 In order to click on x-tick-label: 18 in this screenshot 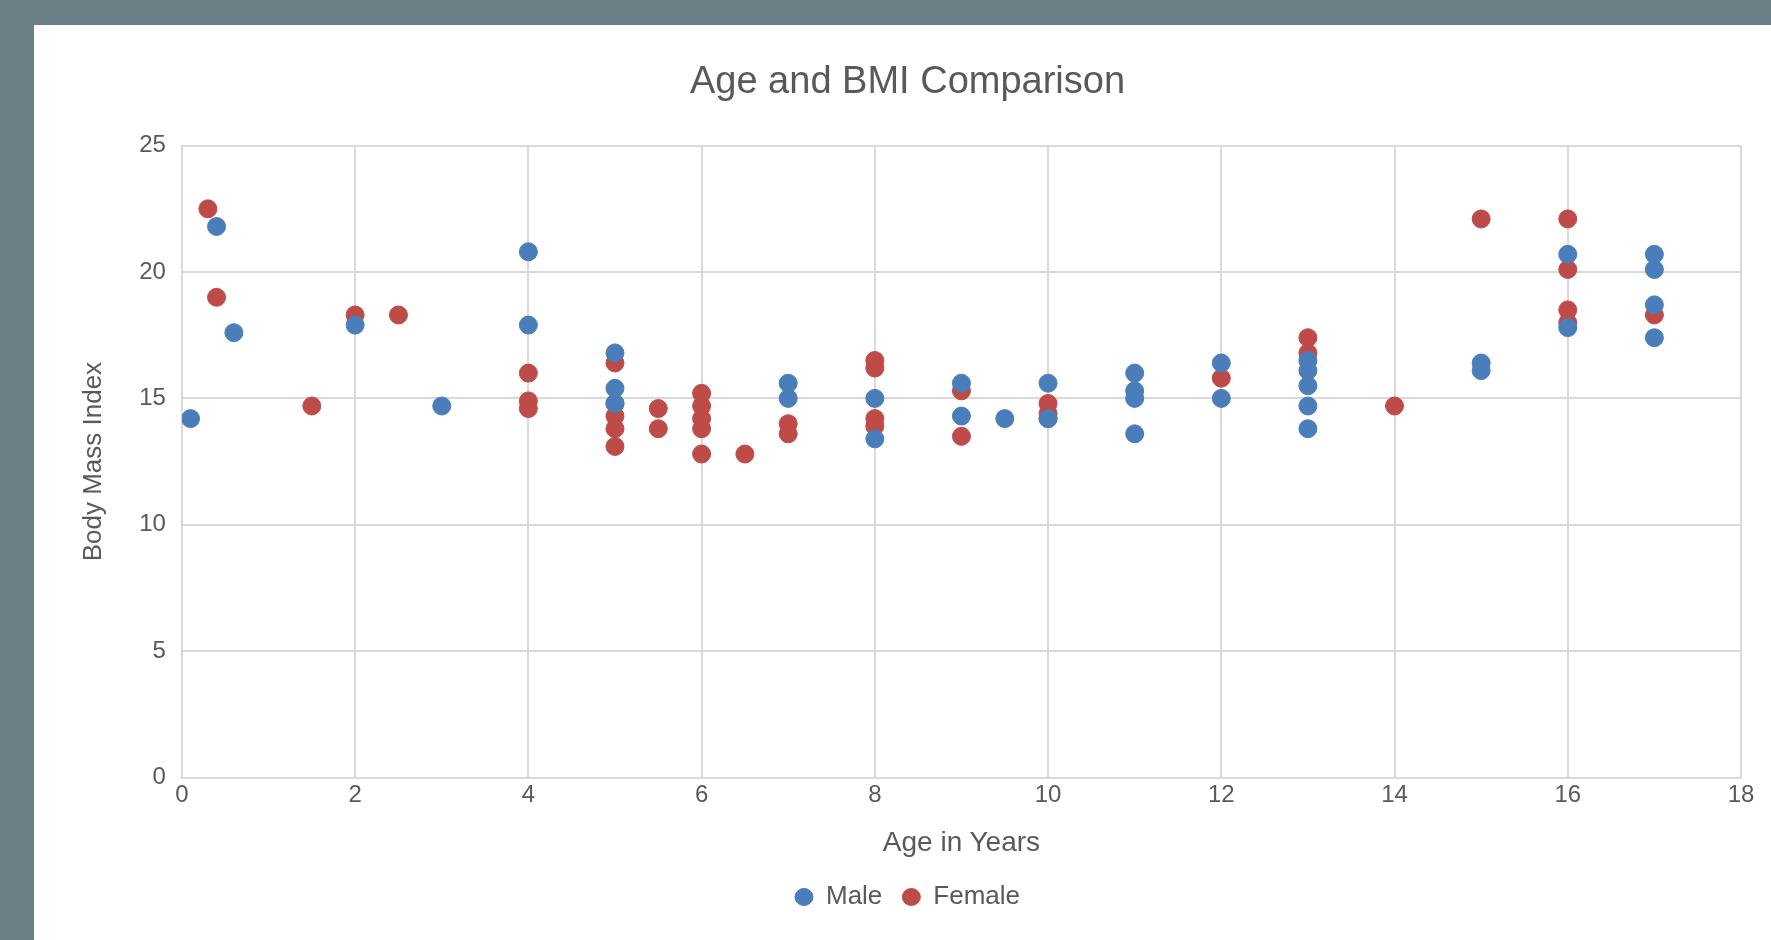, I will do `click(1741, 793)`.